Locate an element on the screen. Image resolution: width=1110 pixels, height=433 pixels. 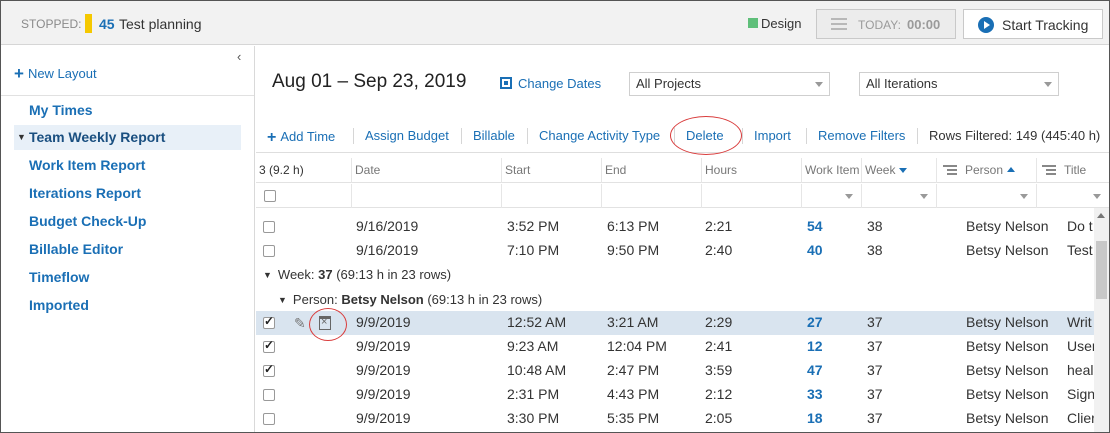
cell-hours: 2:12 is located at coordinates (719, 394).